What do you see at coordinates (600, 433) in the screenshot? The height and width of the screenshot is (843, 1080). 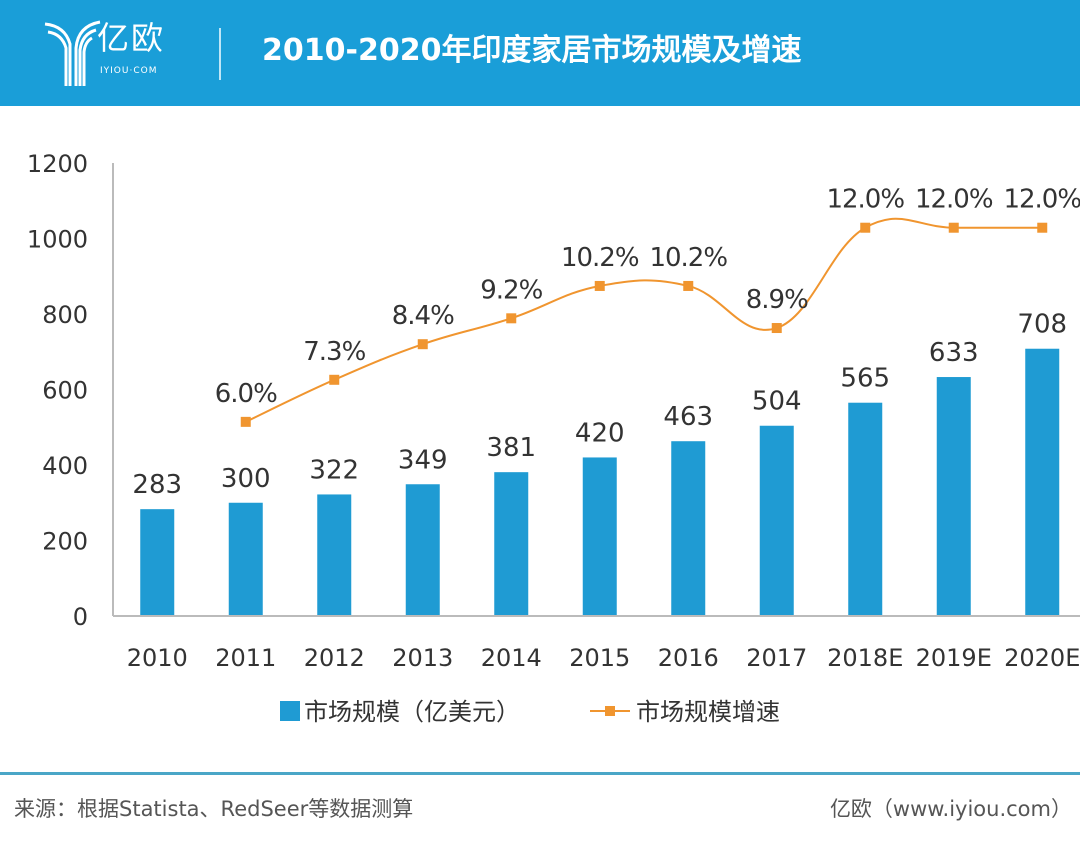 I see `bar-value-label: 420` at bounding box center [600, 433].